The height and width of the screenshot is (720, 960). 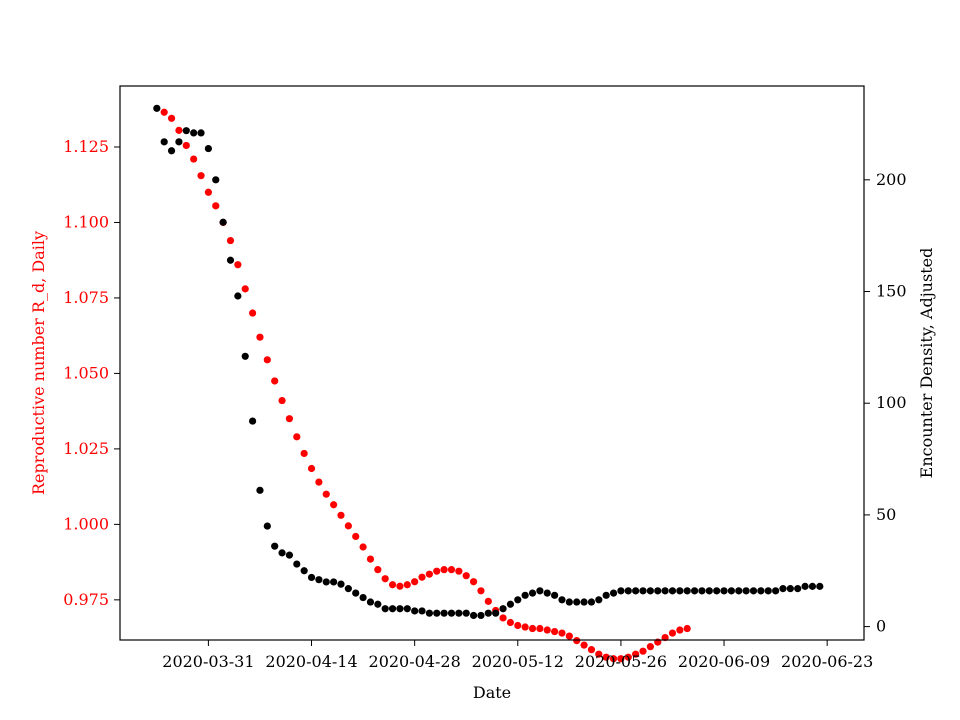 What do you see at coordinates (827, 661) in the screenshot?
I see `x-tick-label: 2020-06-23` at bounding box center [827, 661].